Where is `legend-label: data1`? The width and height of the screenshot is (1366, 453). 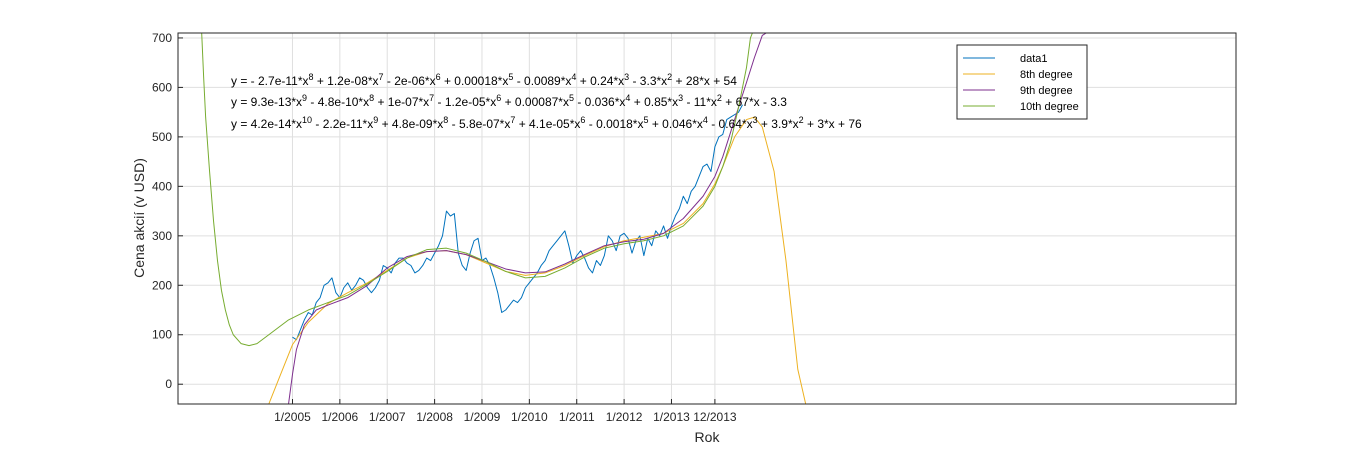 legend-label: data1 is located at coordinates (1034, 59).